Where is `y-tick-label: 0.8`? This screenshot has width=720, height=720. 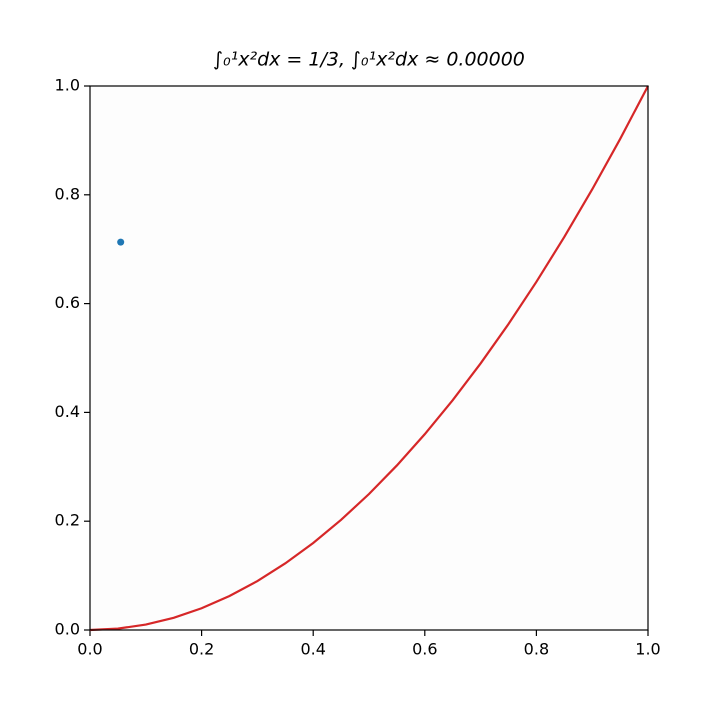 y-tick-label: 0.8 is located at coordinates (67, 193).